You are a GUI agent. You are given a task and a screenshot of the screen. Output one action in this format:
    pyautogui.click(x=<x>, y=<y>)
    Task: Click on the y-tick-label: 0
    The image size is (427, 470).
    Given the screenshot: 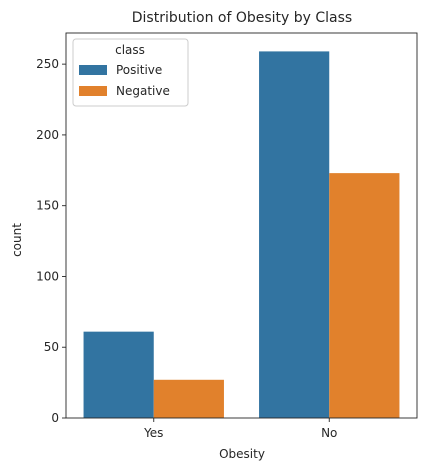 What is the action you would take?
    pyautogui.click(x=55, y=418)
    